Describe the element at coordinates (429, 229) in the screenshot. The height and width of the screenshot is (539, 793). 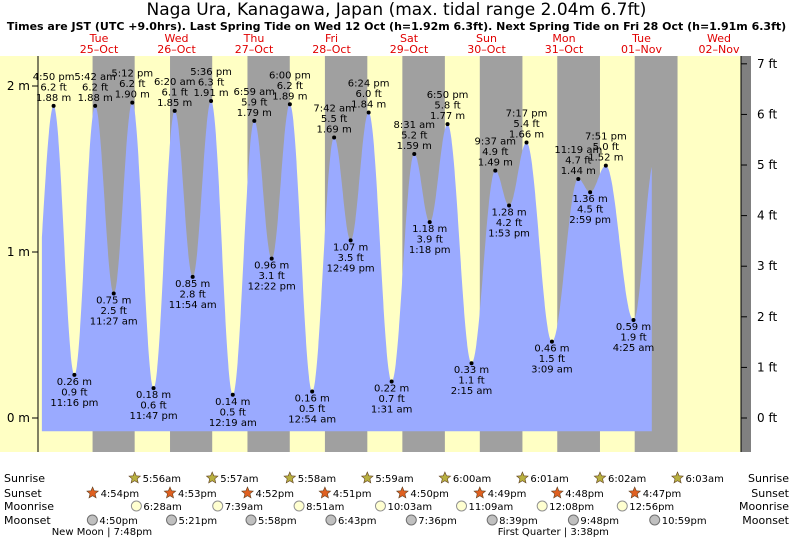
I see `tide-label: 1.18 m` at that location.